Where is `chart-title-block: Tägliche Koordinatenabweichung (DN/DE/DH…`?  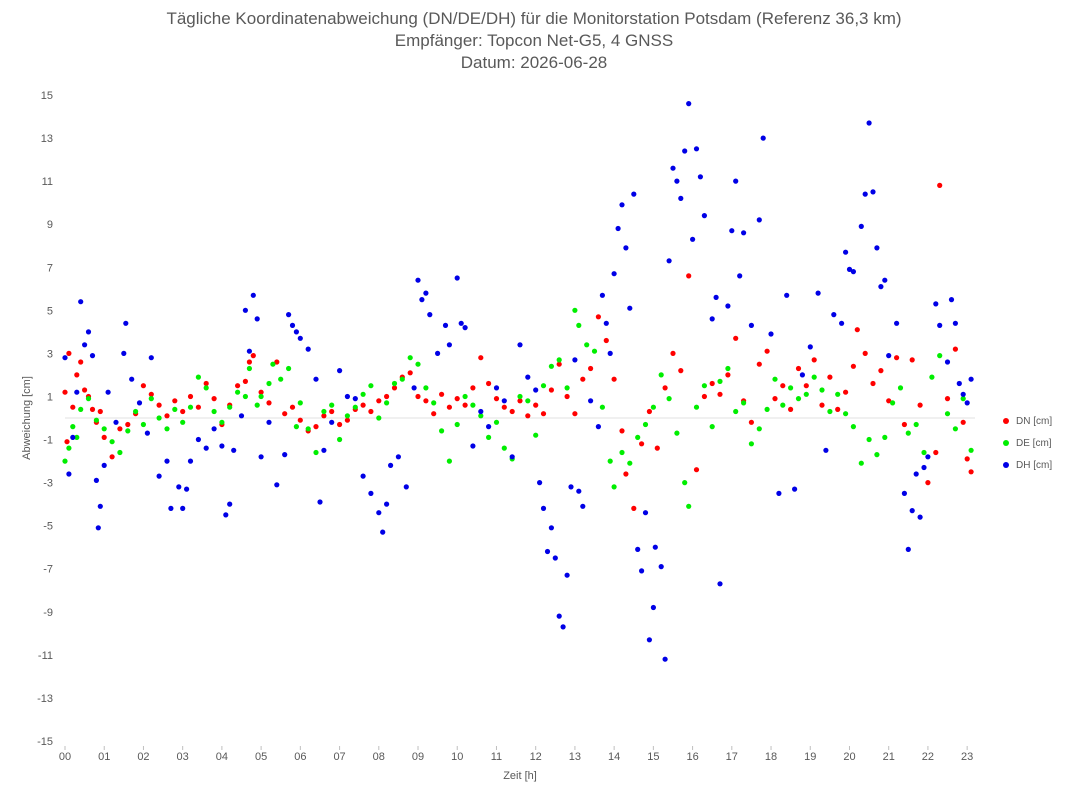
chart-title-block: Tägliche Koordinatenabweichung (DN/DE/DH… is located at coordinates (534, 41).